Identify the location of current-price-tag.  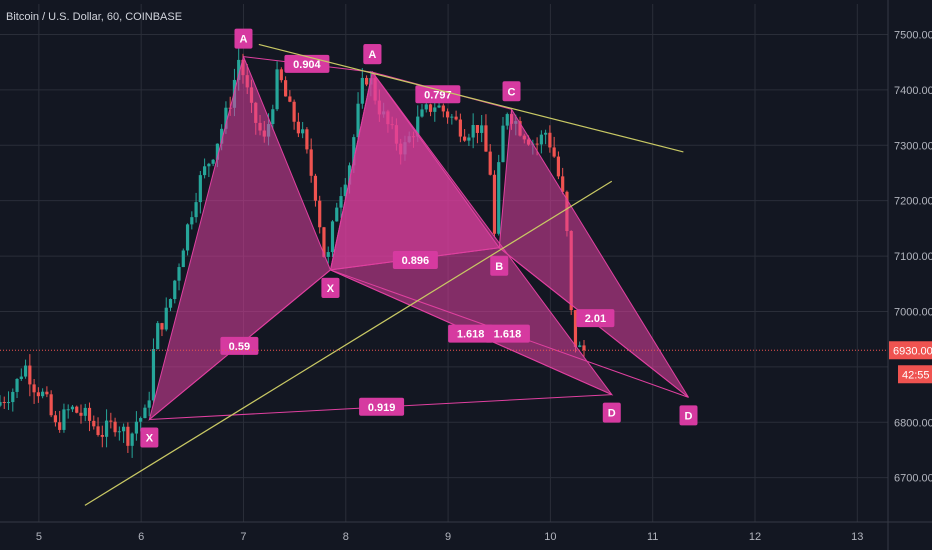
(910, 350).